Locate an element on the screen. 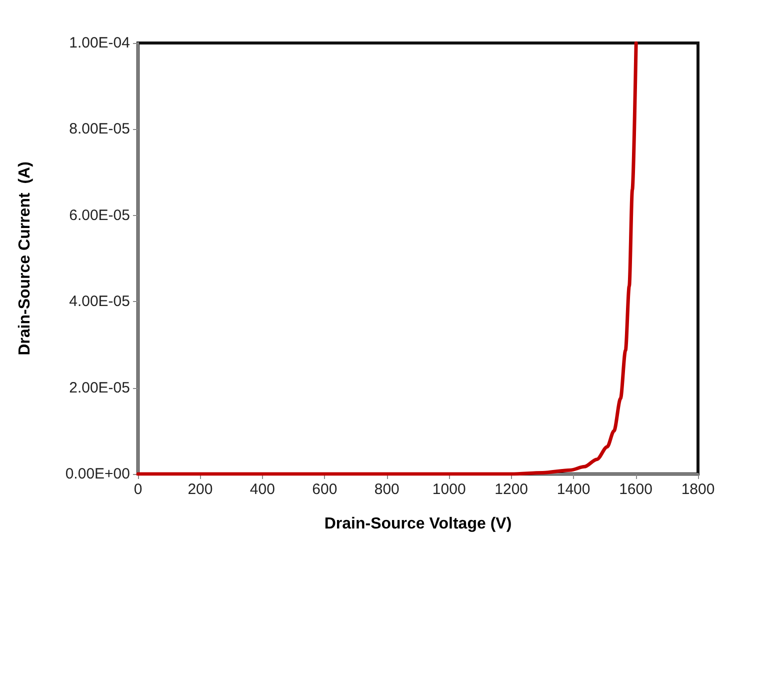  x-tick-label: 1200 is located at coordinates (511, 489).